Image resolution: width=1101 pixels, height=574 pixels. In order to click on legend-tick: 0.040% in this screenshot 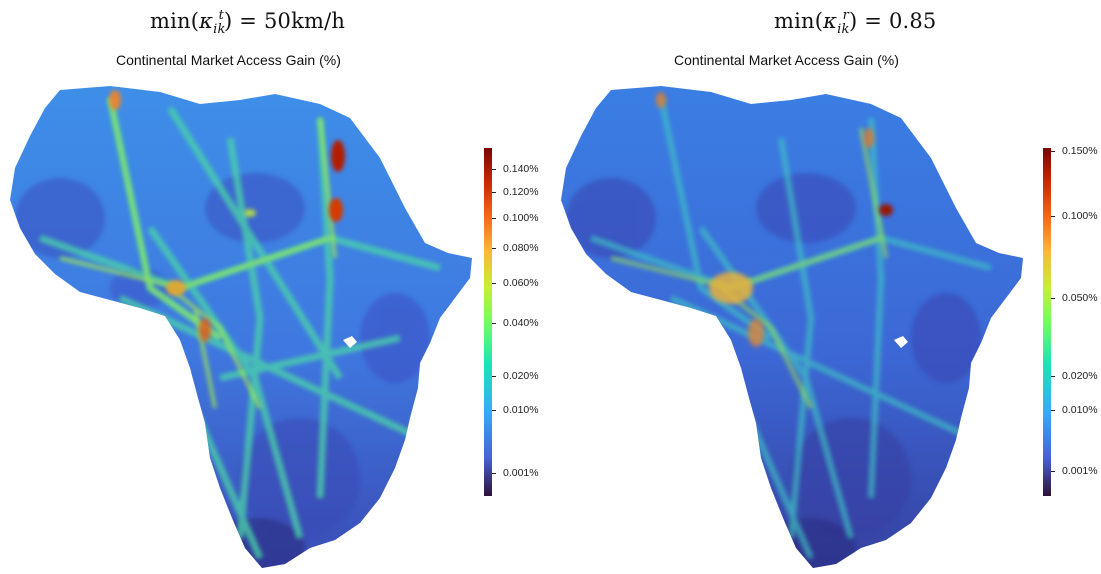, I will do `click(527, 324)`.